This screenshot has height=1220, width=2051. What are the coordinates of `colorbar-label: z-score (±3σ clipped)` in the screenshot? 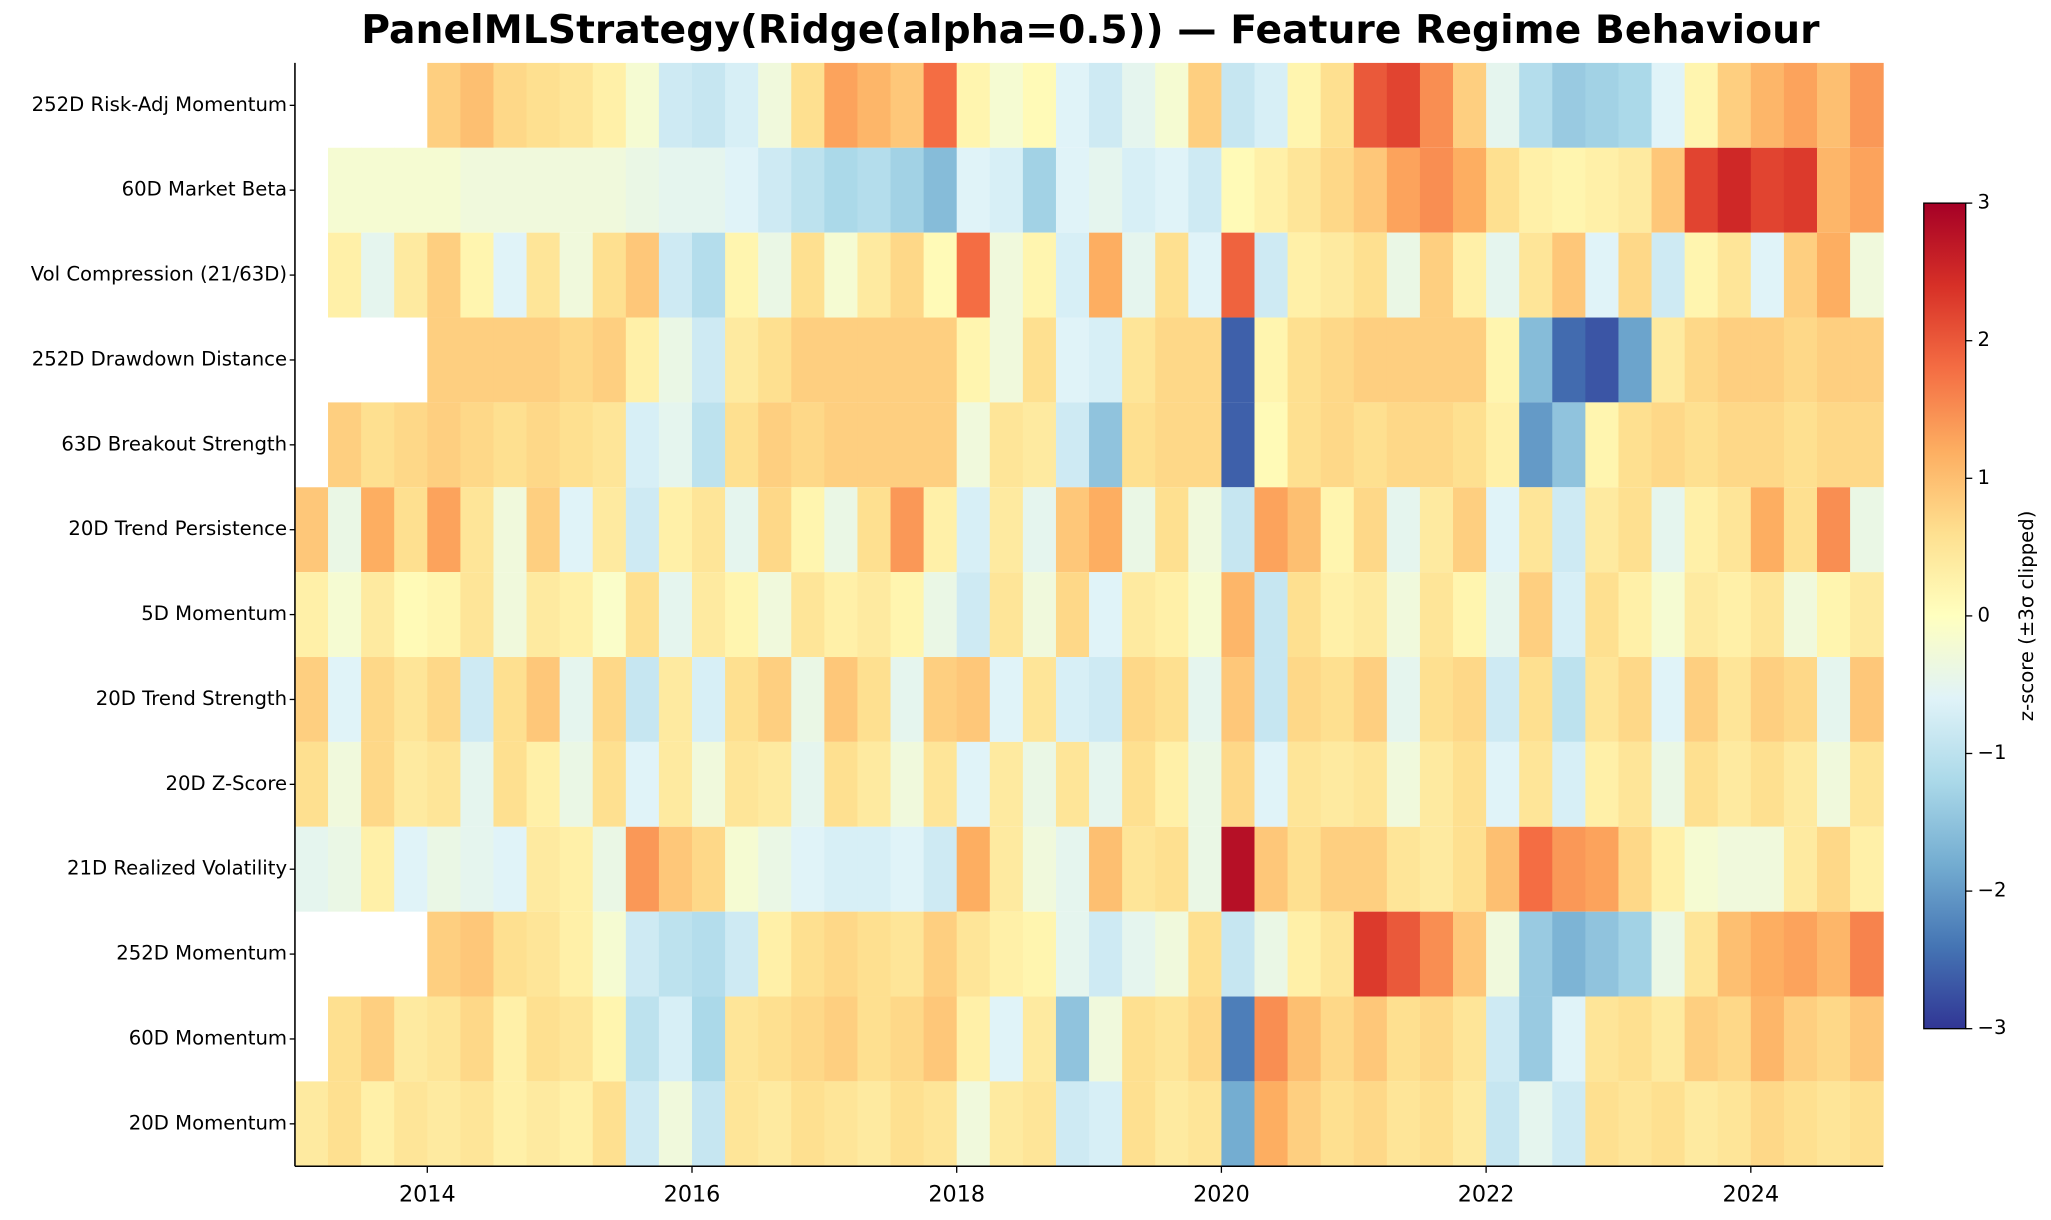 It's located at (2026, 616).